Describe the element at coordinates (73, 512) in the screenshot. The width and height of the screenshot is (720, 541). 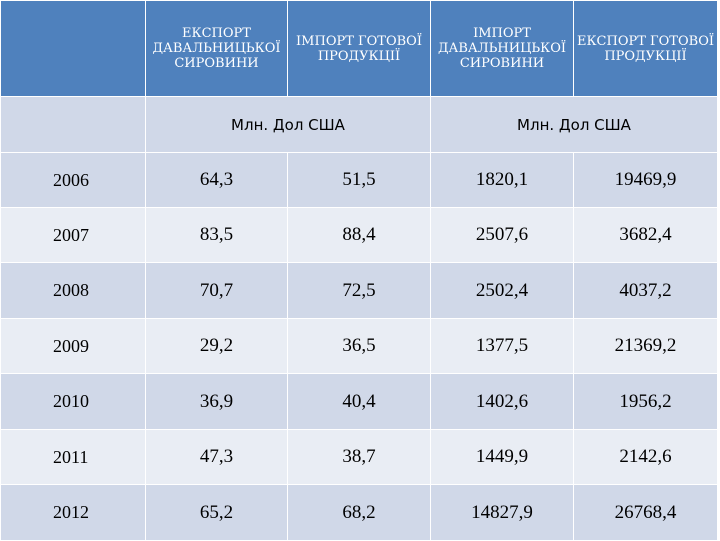
I see `year-cell: 2012` at that location.